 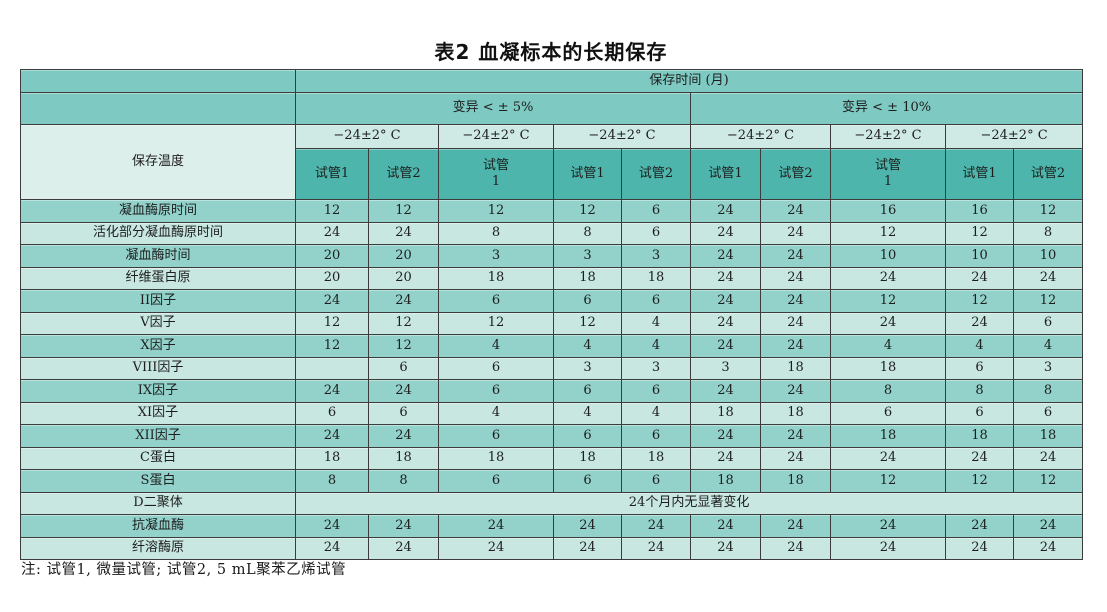 I want to click on table-row: D二聚体 24个月内无显著变化, so click(x=552, y=503).